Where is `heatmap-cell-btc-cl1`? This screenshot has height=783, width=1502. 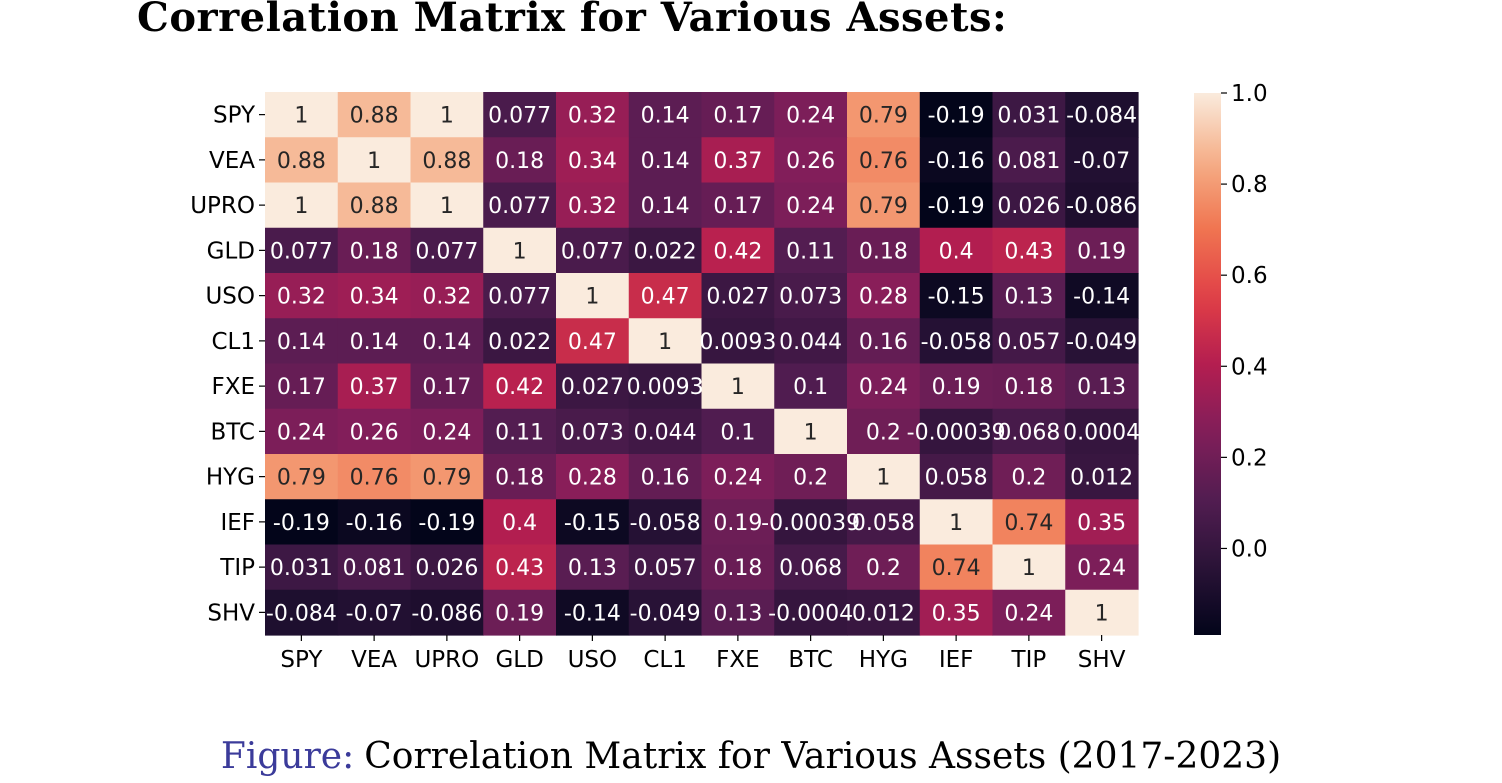 heatmap-cell-btc-cl1 is located at coordinates (665, 431).